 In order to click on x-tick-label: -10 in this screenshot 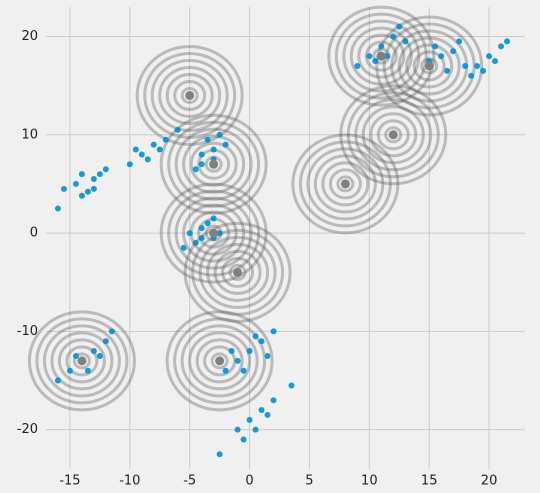, I will do `click(129, 481)`.